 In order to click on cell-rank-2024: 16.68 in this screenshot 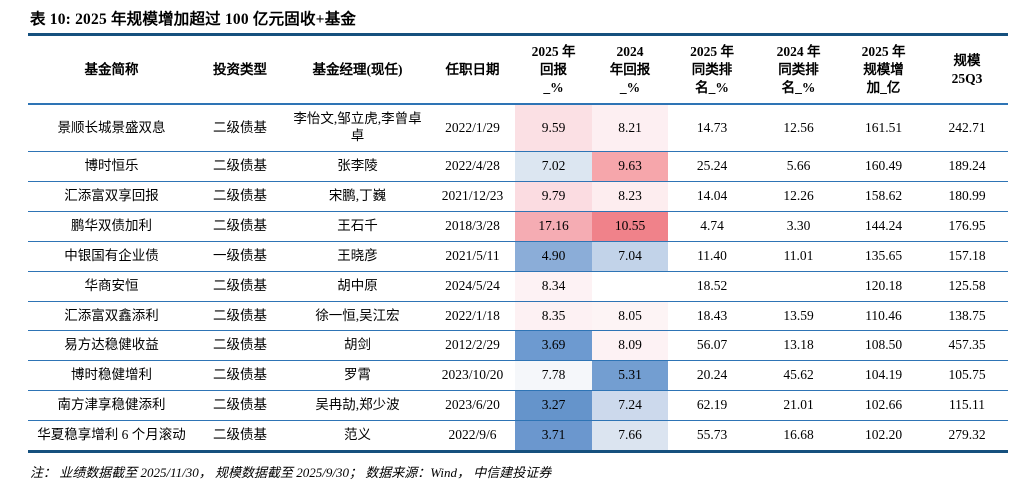, I will do `click(798, 436)`.